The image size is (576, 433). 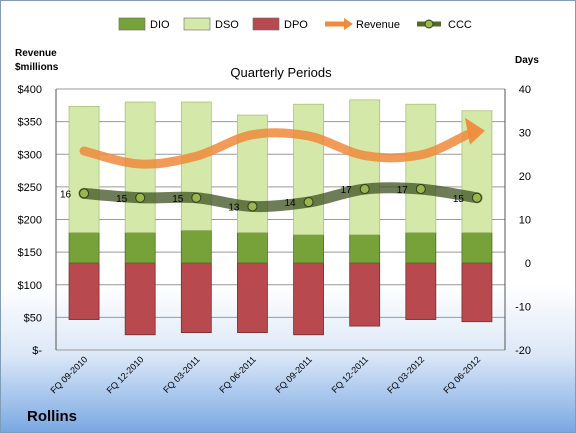 I want to click on legend: DIO DSO DPO Revenue CCC, so click(x=295, y=24).